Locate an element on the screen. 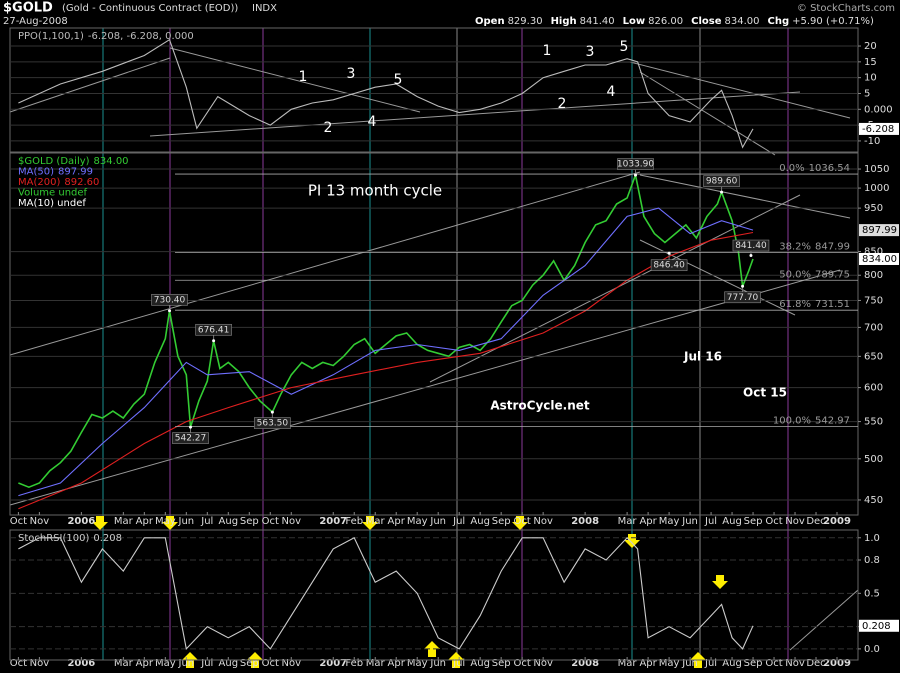 The image size is (900, 673). annotation: Oct 15 is located at coordinates (765, 393).